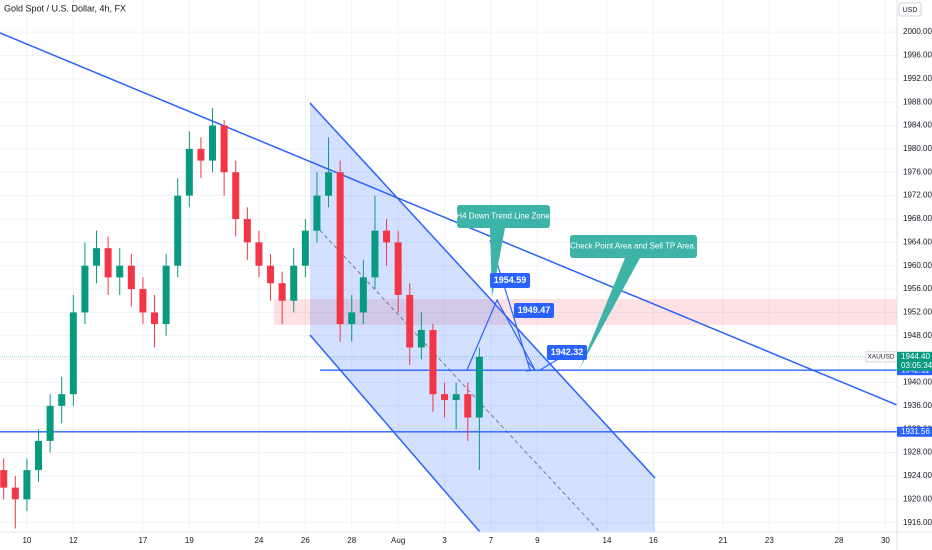 Image resolution: width=932 pixels, height=550 pixels. I want to click on y-tick-label: 1960.00, so click(917, 265).